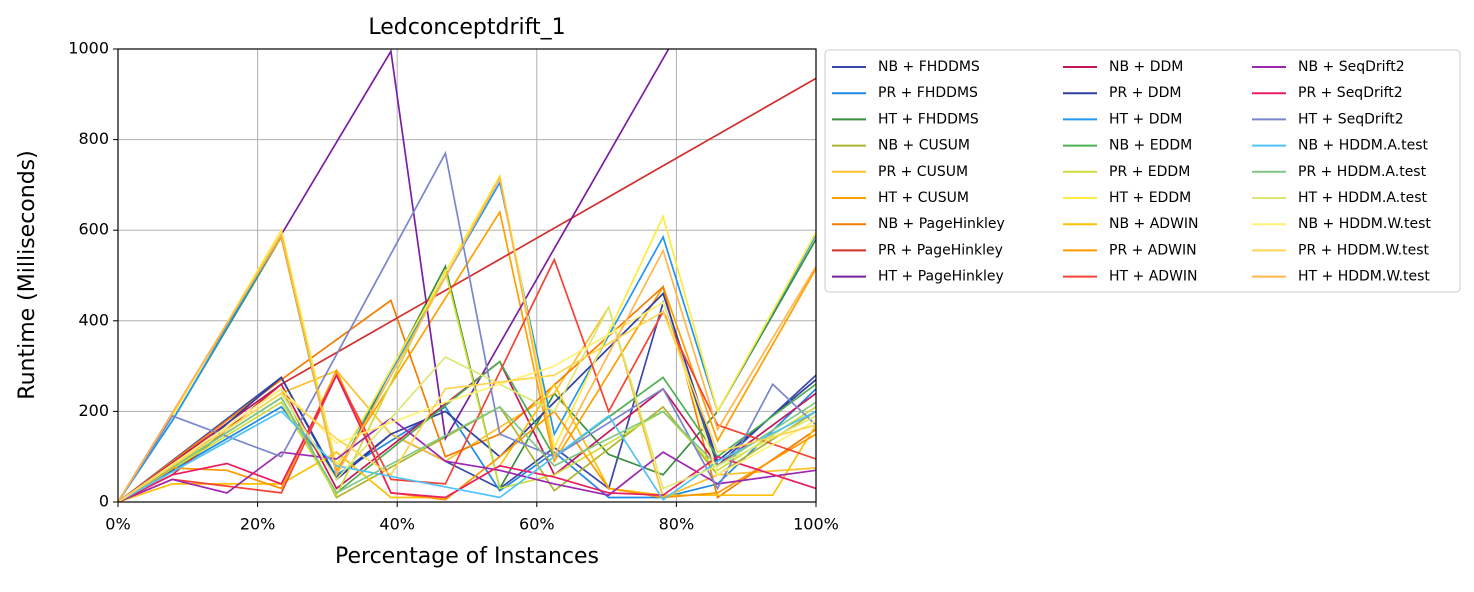  I want to click on y-tick-label: 600, so click(93, 229).